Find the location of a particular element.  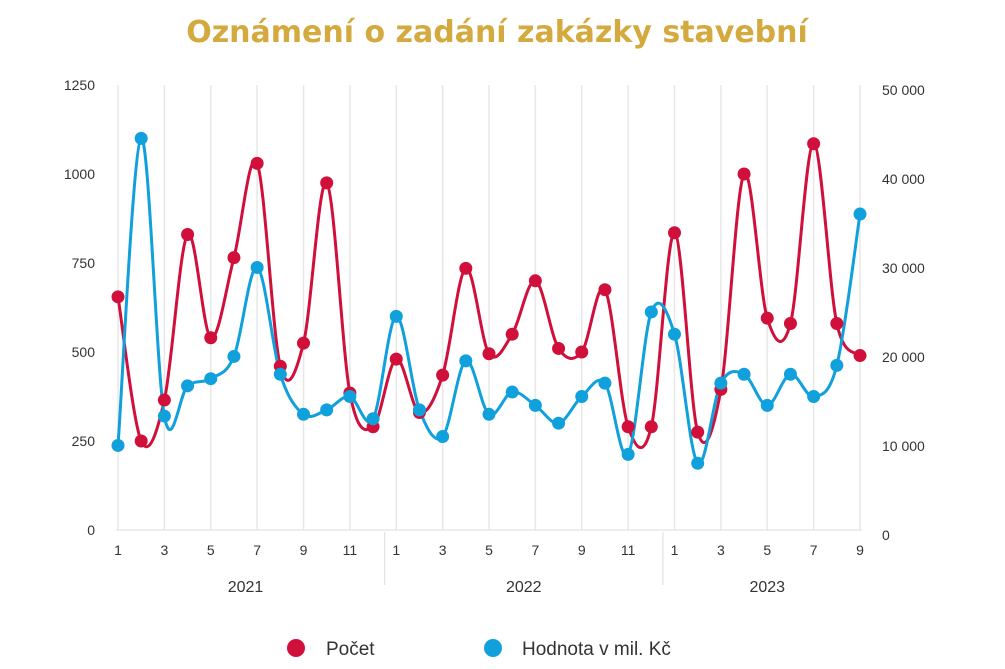

y-left-tick-label: 750 is located at coordinates (84, 263).